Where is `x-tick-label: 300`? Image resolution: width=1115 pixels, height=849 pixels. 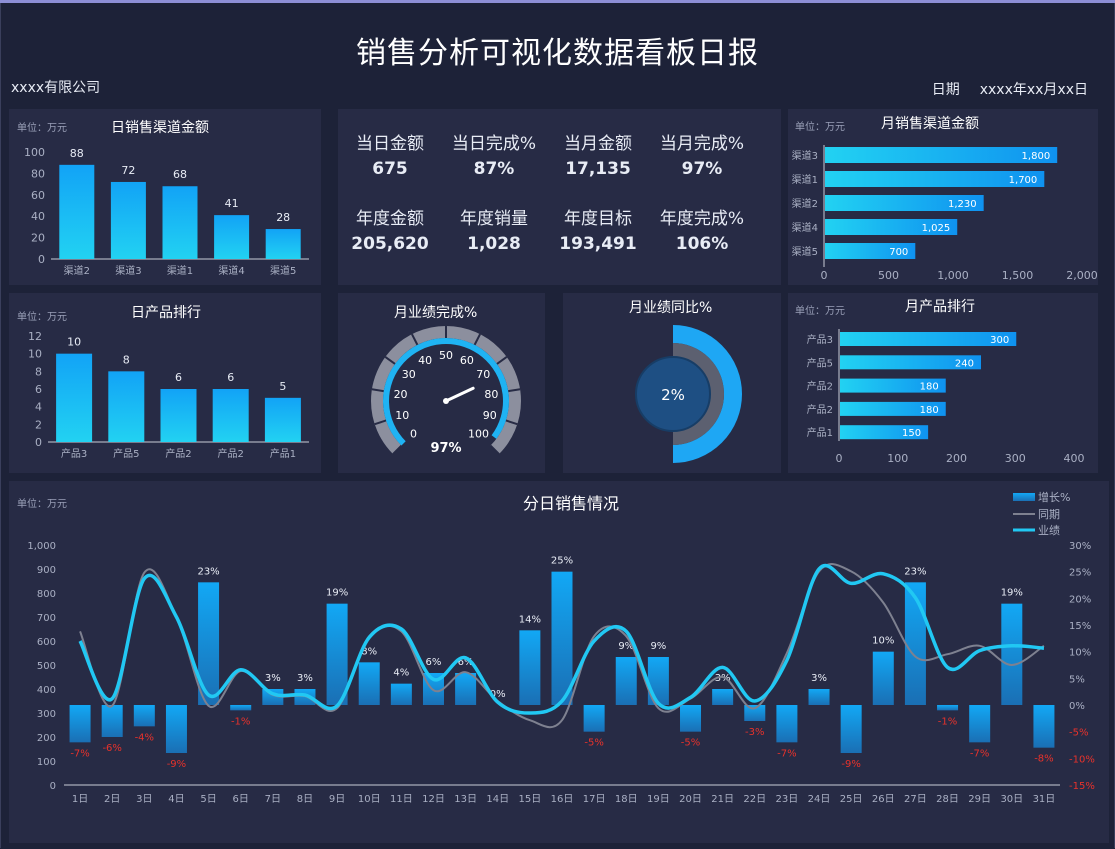
x-tick-label: 300 is located at coordinates (1015, 458).